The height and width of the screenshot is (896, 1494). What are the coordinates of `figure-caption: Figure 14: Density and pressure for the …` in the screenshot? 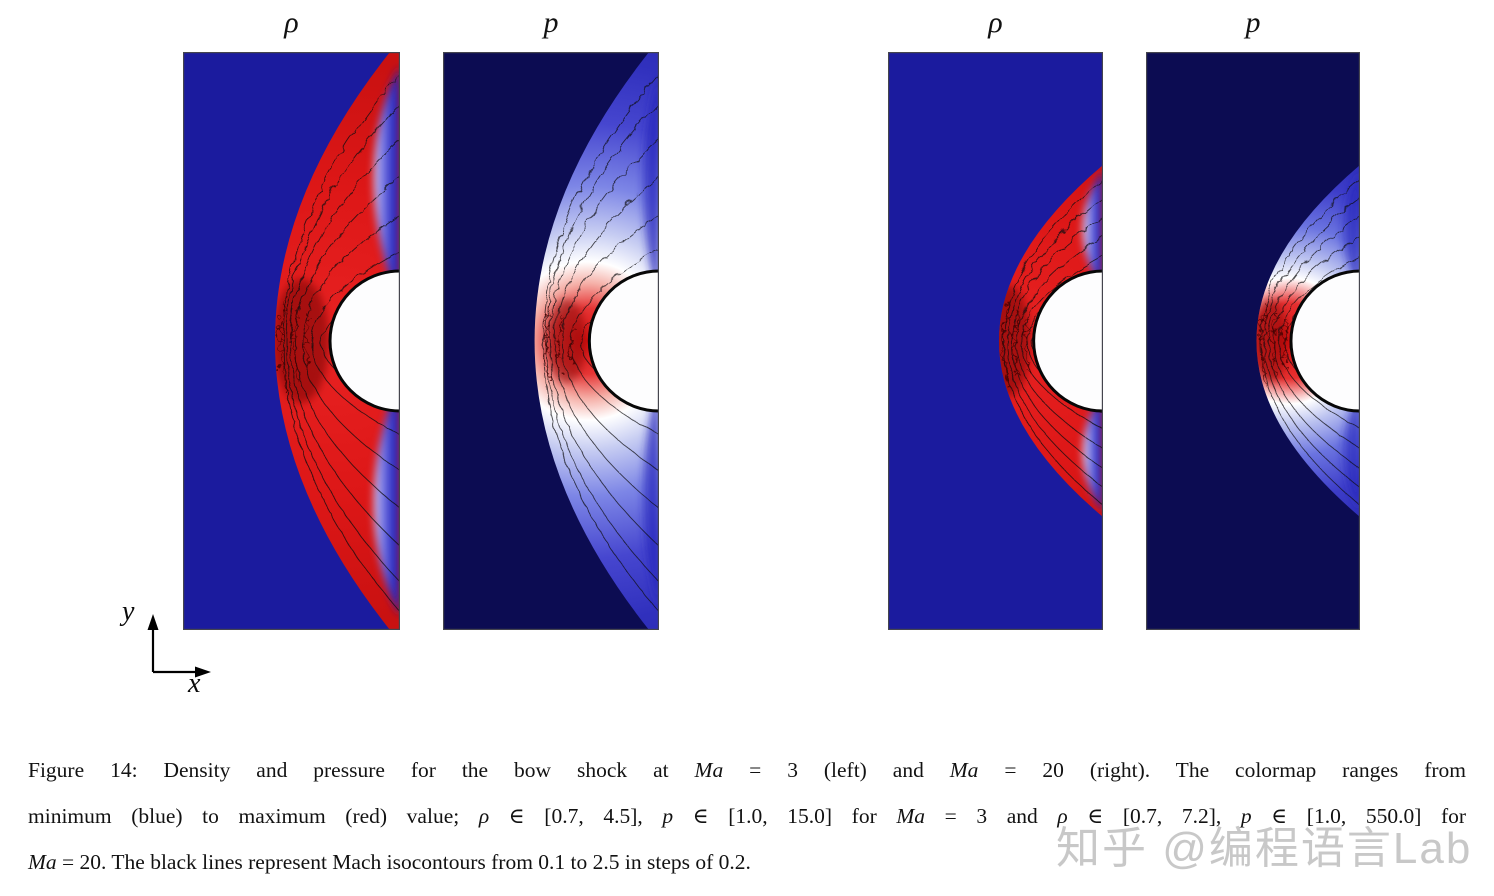 It's located at (747, 816).